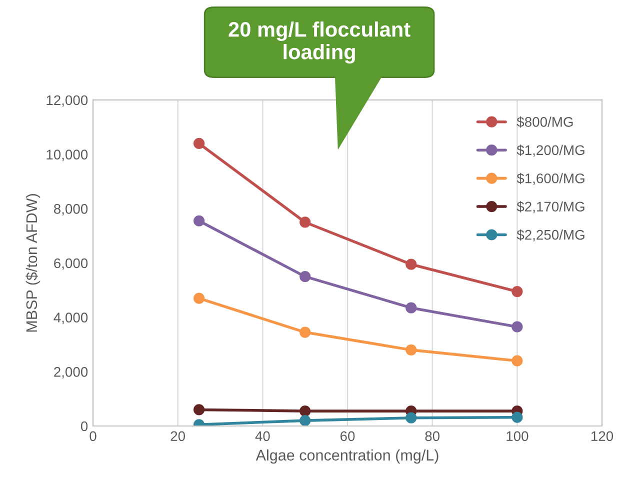  Describe the element at coordinates (347, 456) in the screenshot. I see `x-axis-title: Algae concentration (mg/L)` at that location.